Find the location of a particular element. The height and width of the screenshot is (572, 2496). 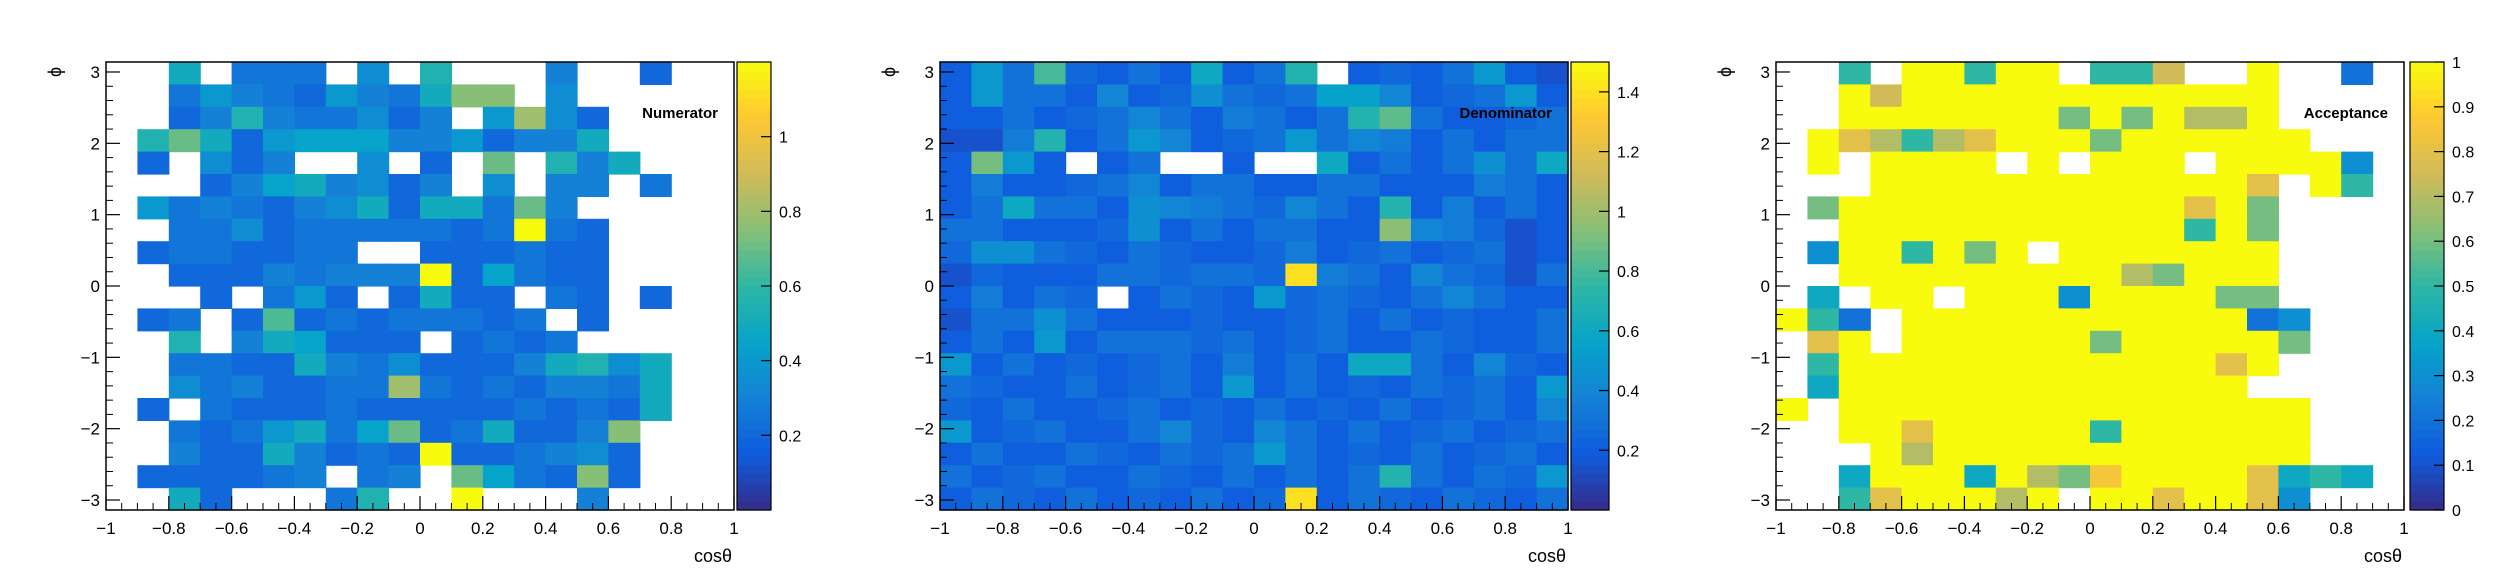

z-tick-label: 0.7 is located at coordinates (2463, 197).